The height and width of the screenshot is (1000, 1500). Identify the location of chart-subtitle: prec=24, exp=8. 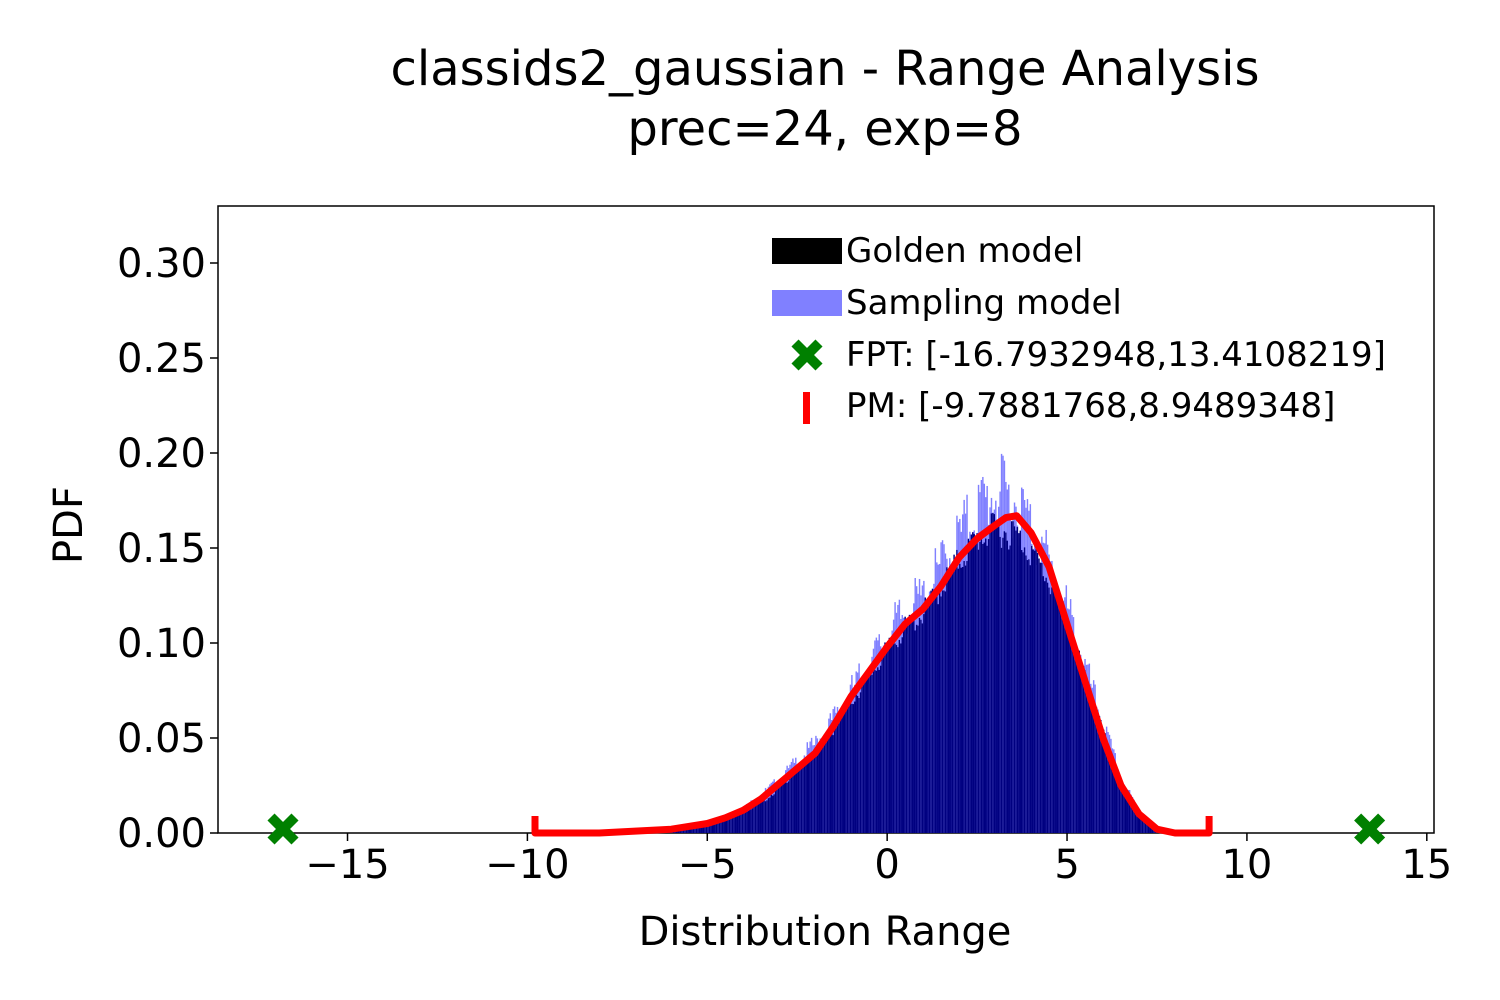
(824, 129).